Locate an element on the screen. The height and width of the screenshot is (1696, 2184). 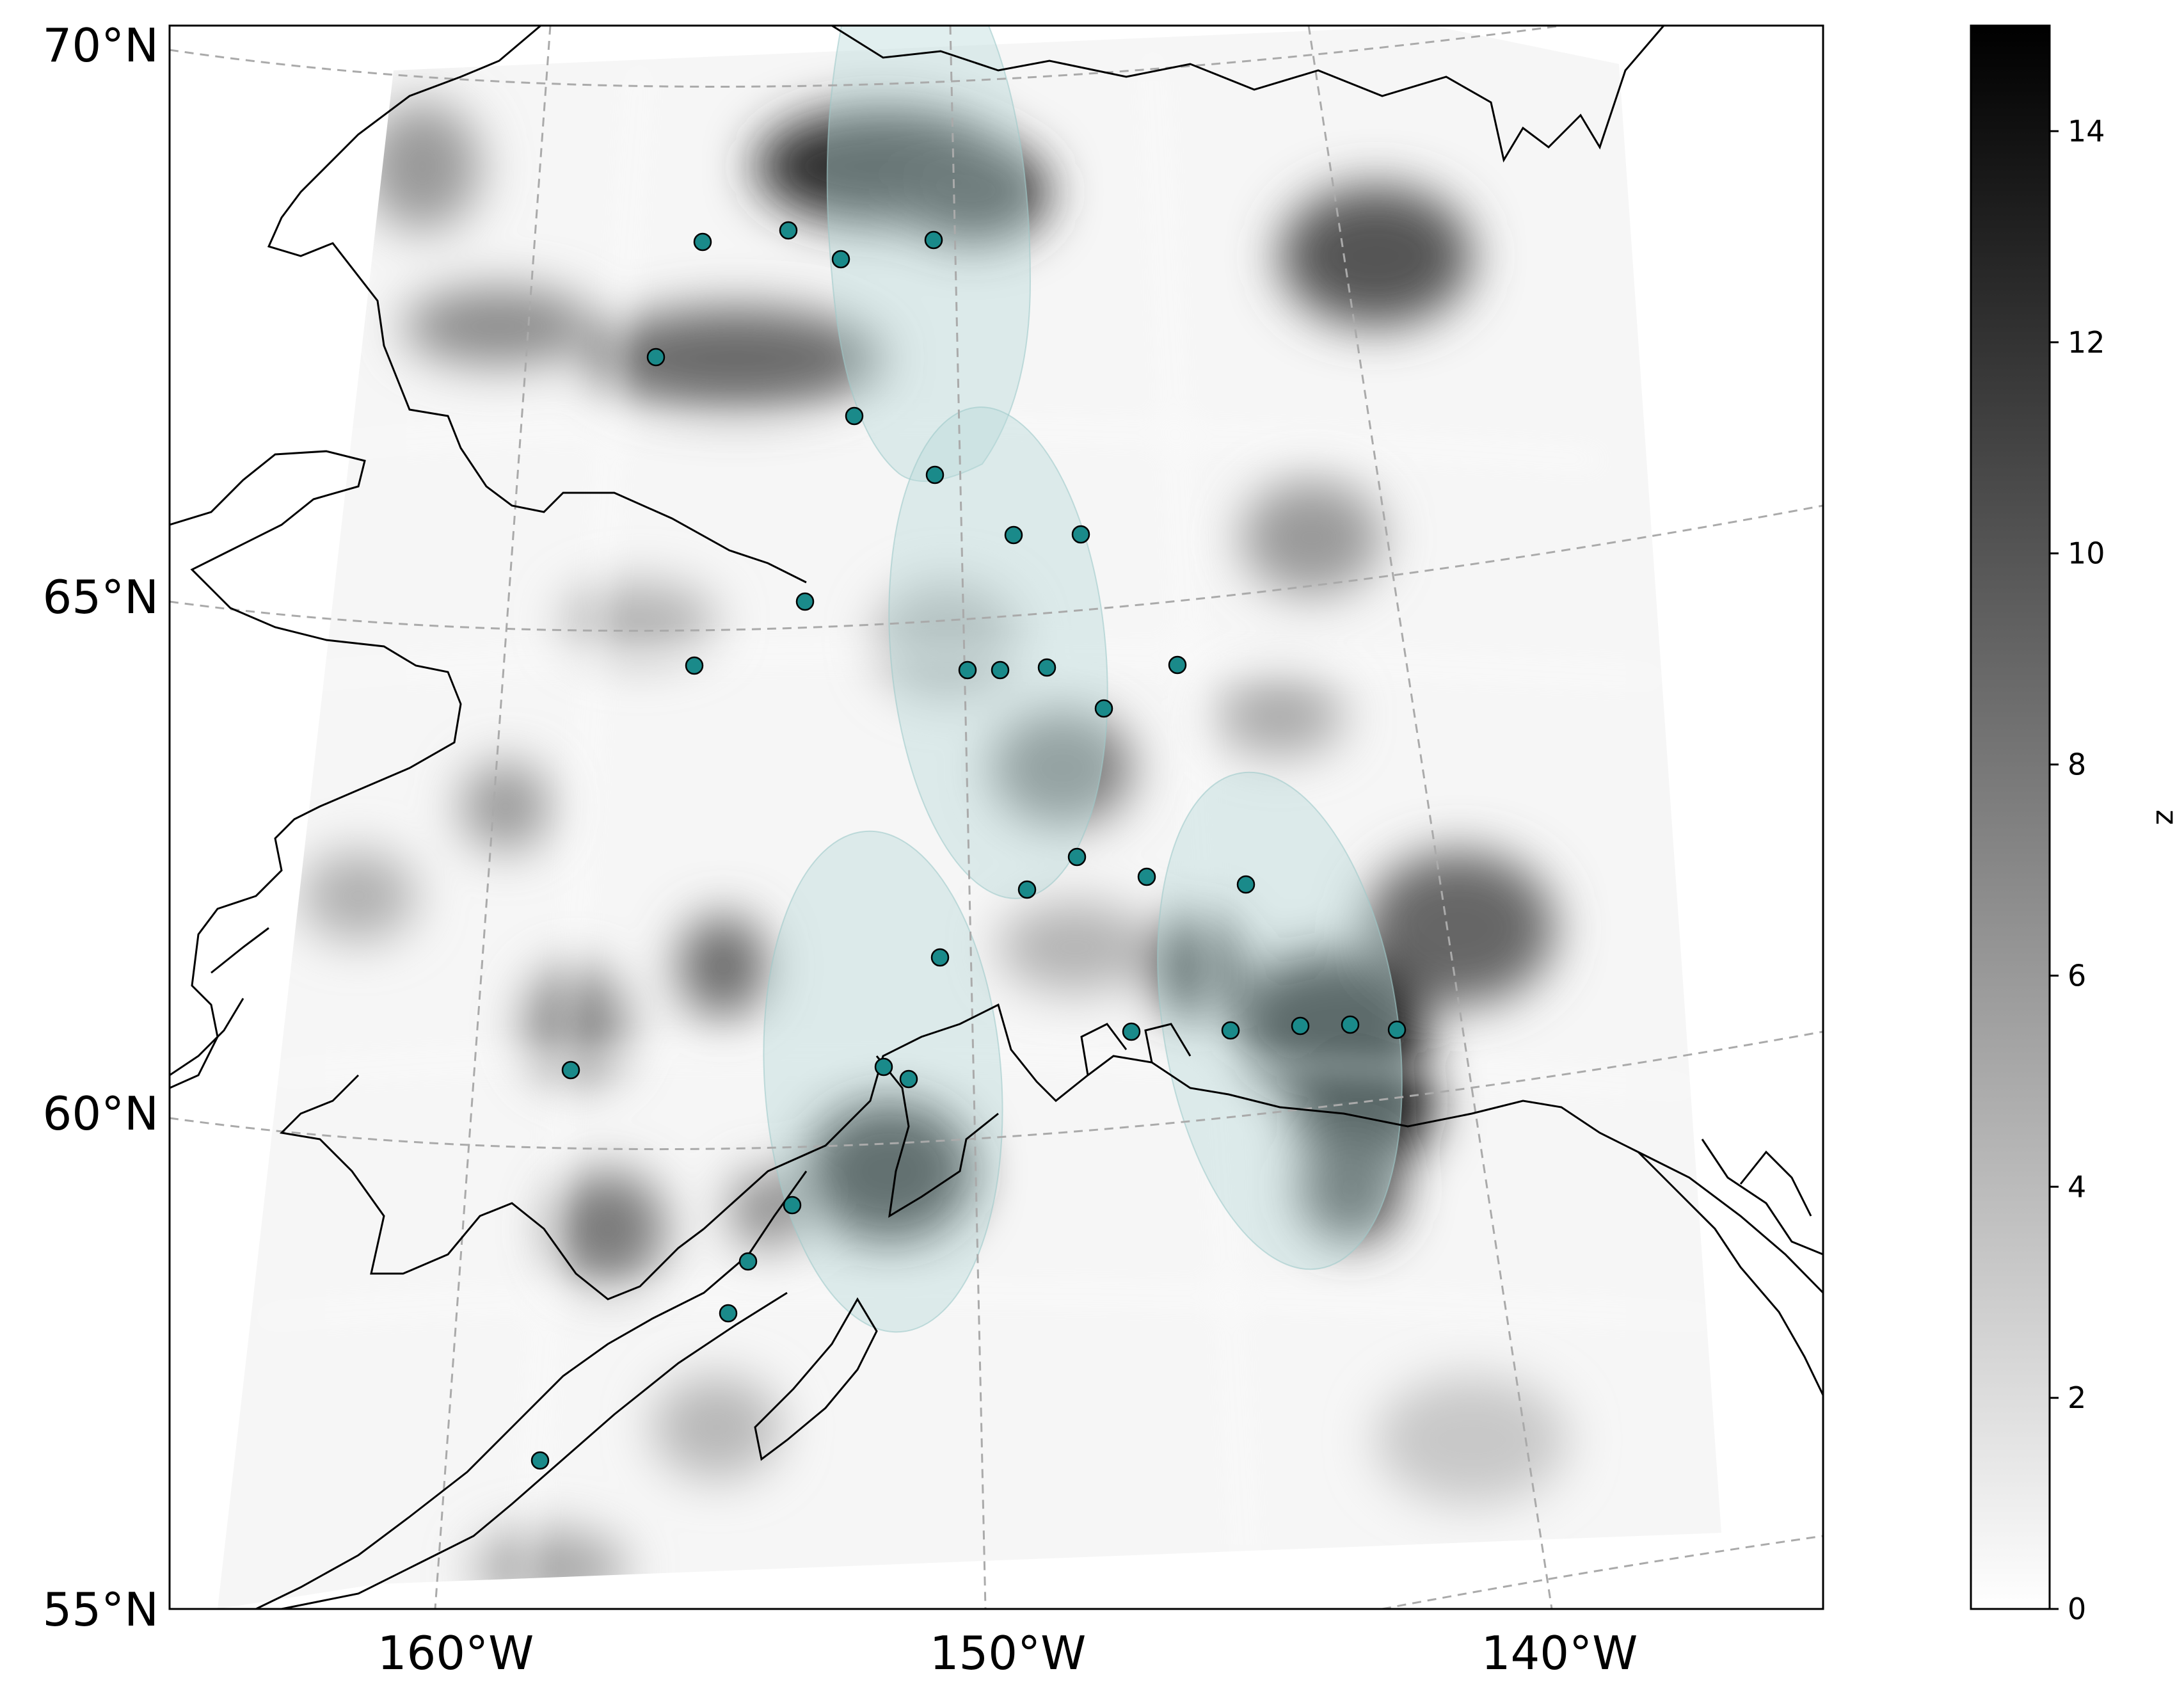
lat-label-65: 65°N is located at coordinates (101, 597).